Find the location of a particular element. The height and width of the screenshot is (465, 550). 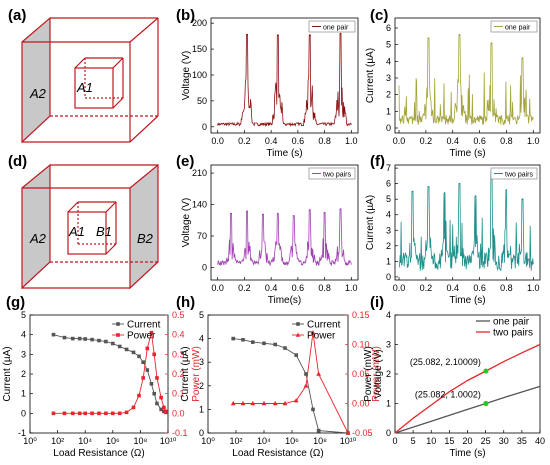

y-tick-label: 2 is located at coordinates (388, 95).